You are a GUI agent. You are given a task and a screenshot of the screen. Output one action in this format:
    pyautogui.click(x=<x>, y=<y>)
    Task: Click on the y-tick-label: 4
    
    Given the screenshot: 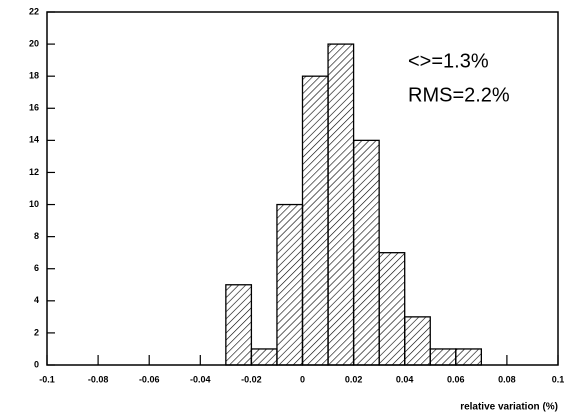 What is the action you would take?
    pyautogui.click(x=36, y=300)
    